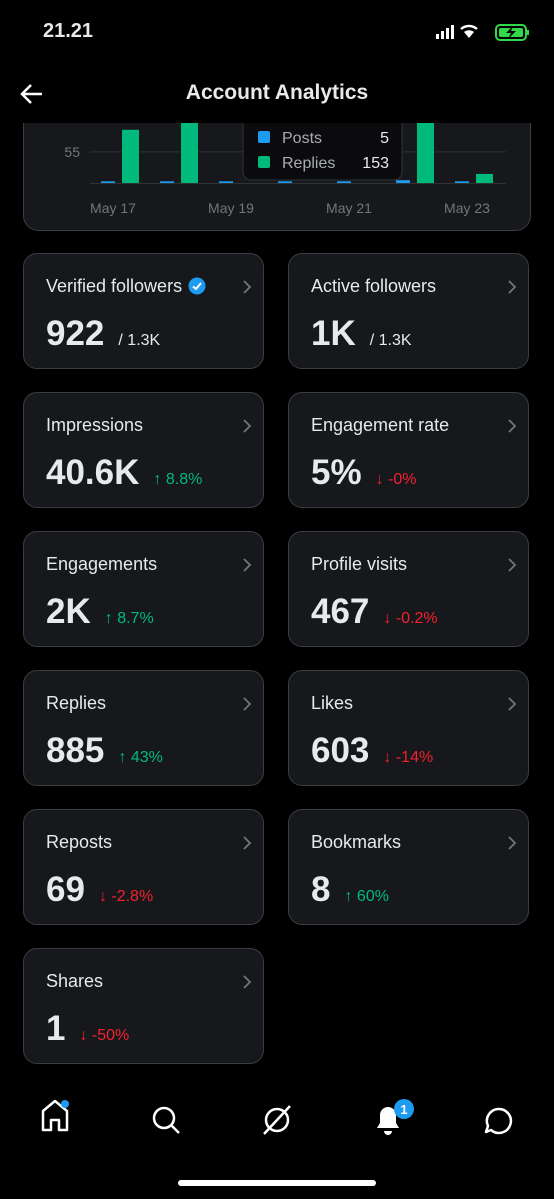 Image resolution: width=554 pixels, height=1199 pixels. I want to click on metric-value-row: 922 / 1.3K, so click(103, 334).